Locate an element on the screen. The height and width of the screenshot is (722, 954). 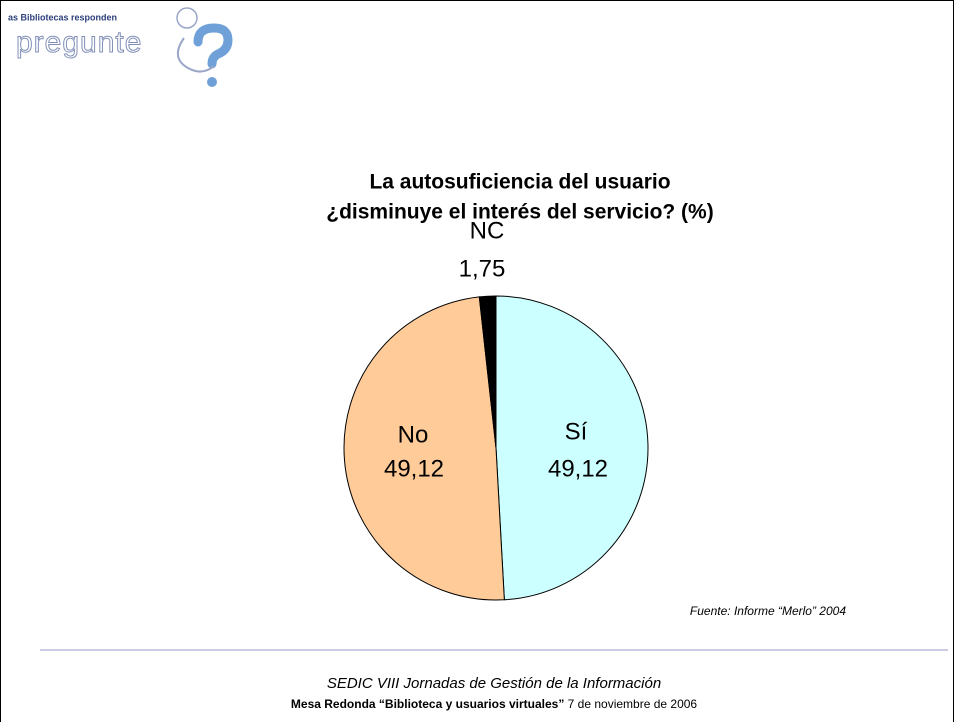
slice-value-label: 1,75 is located at coordinates (482, 268).